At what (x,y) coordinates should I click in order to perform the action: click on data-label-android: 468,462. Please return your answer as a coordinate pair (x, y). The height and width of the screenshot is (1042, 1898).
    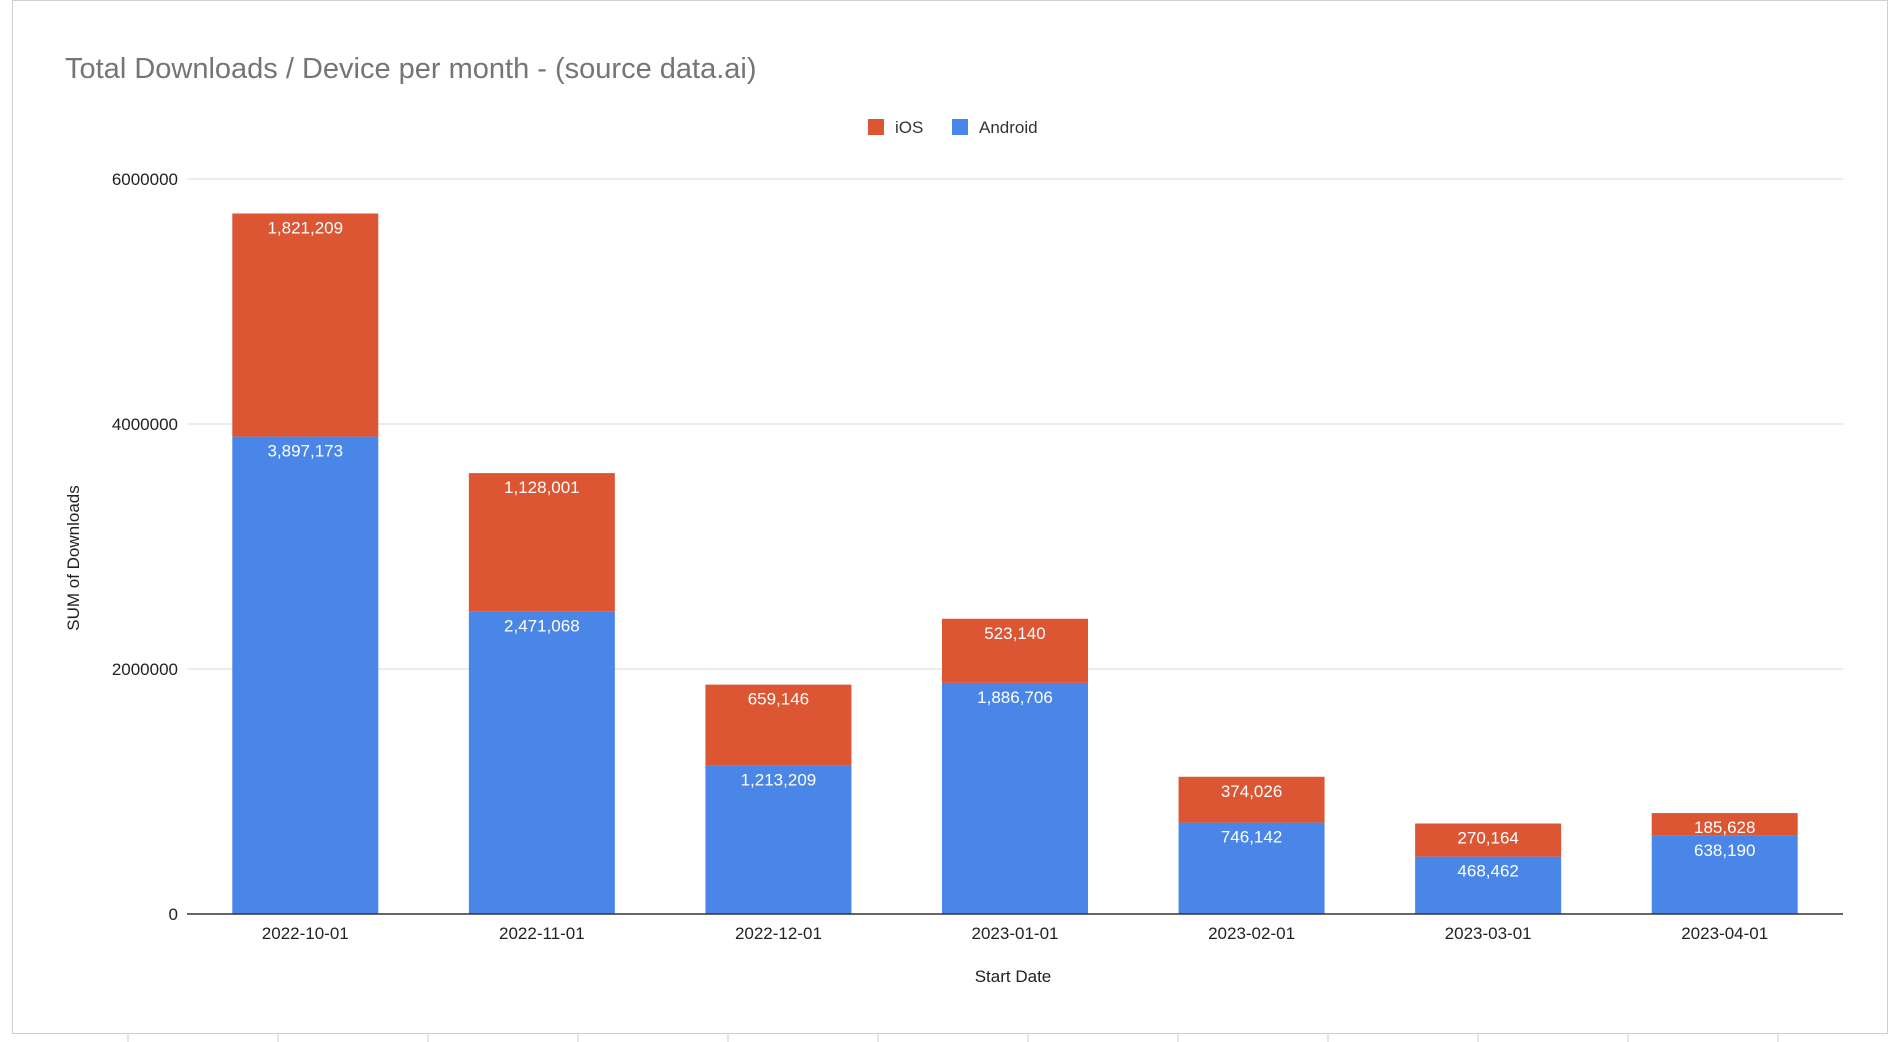
    Looking at the image, I should click on (1487, 871).